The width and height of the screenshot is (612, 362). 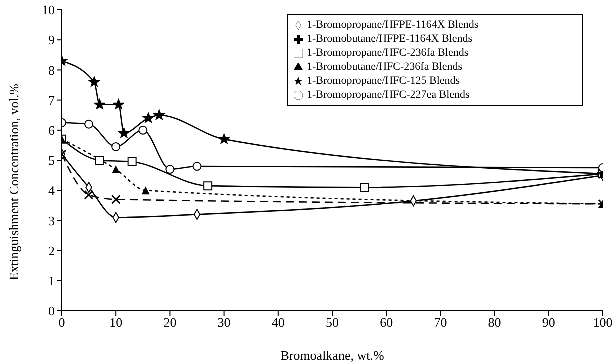 I want to click on y-tick-label: 3, so click(x=51, y=220).